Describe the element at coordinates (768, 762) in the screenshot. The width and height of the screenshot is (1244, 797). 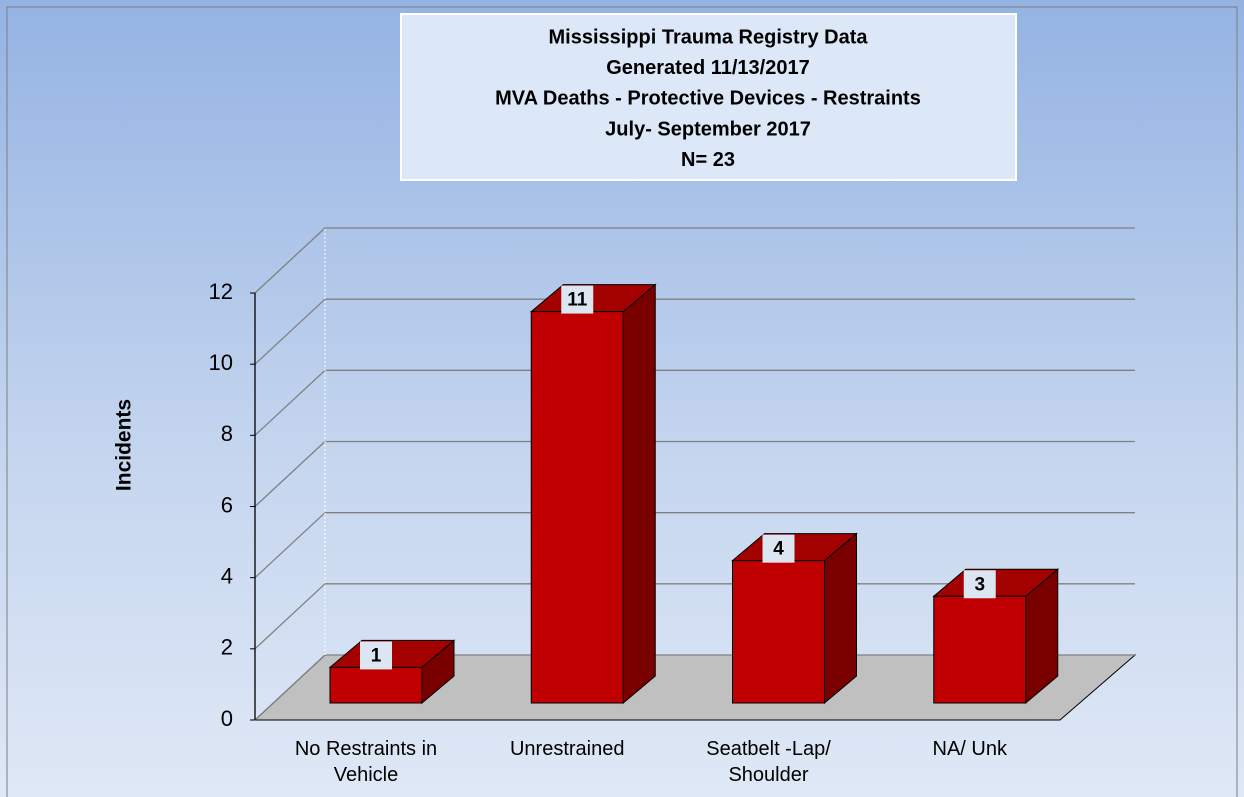
I see `x-tick-label: Seatbelt -Lap/ Shoulder` at that location.